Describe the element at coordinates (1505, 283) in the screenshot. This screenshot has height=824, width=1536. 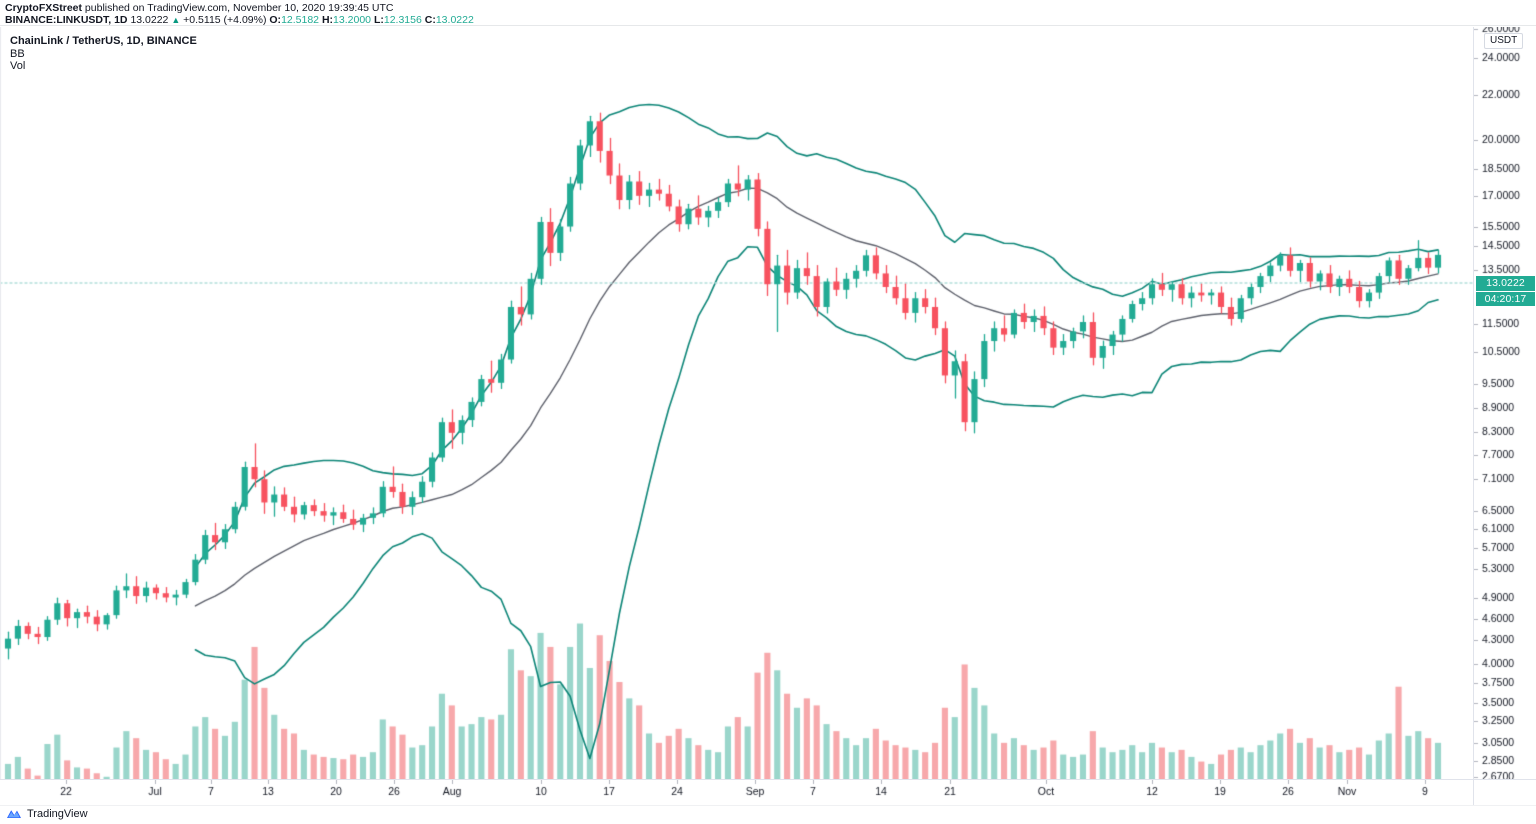
I see `current-price-badge: 13.0222` at that location.